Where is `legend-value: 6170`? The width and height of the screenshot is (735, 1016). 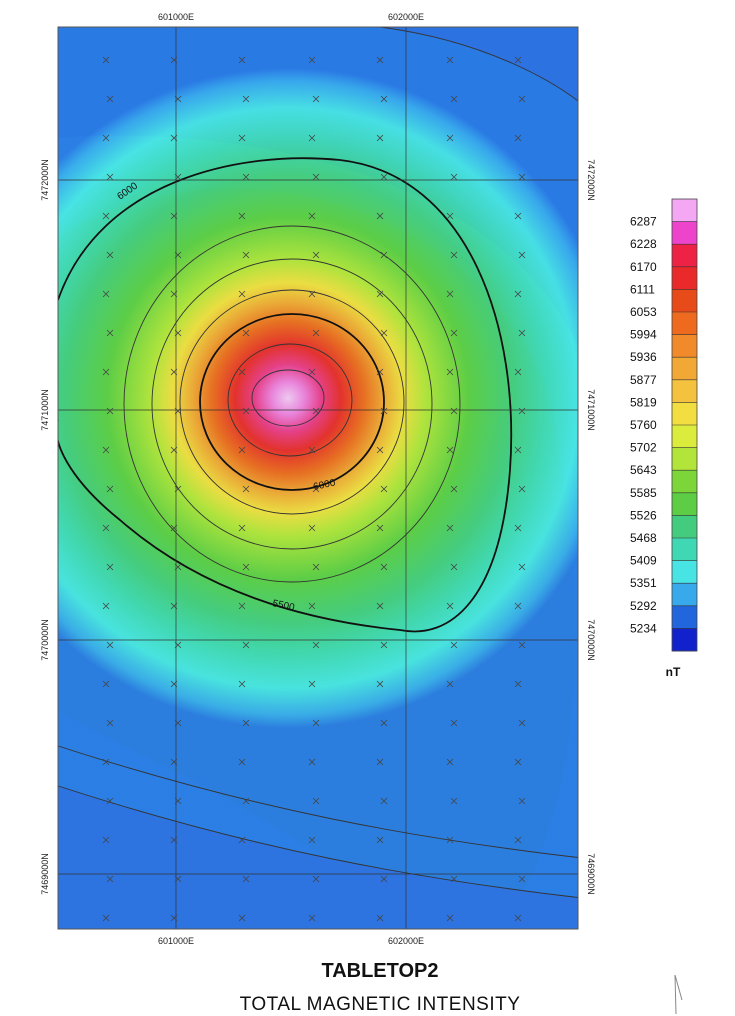 legend-value: 6170 is located at coordinates (643, 267).